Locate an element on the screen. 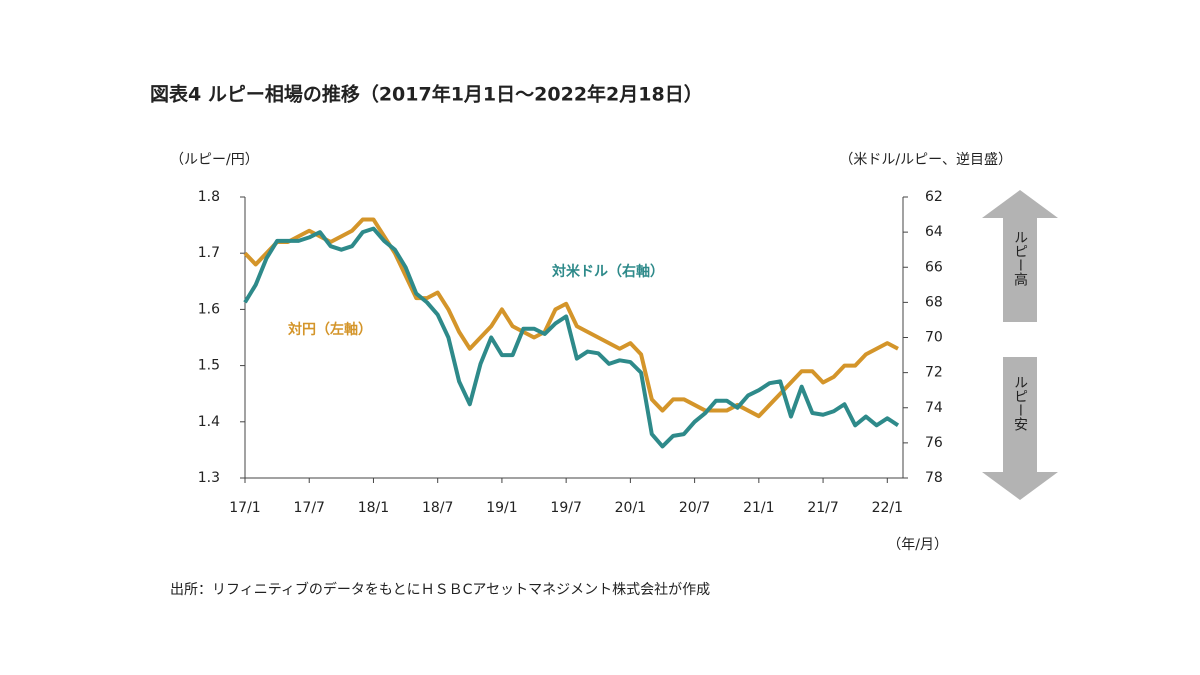  x-tick-label: 19/7 is located at coordinates (565, 508).